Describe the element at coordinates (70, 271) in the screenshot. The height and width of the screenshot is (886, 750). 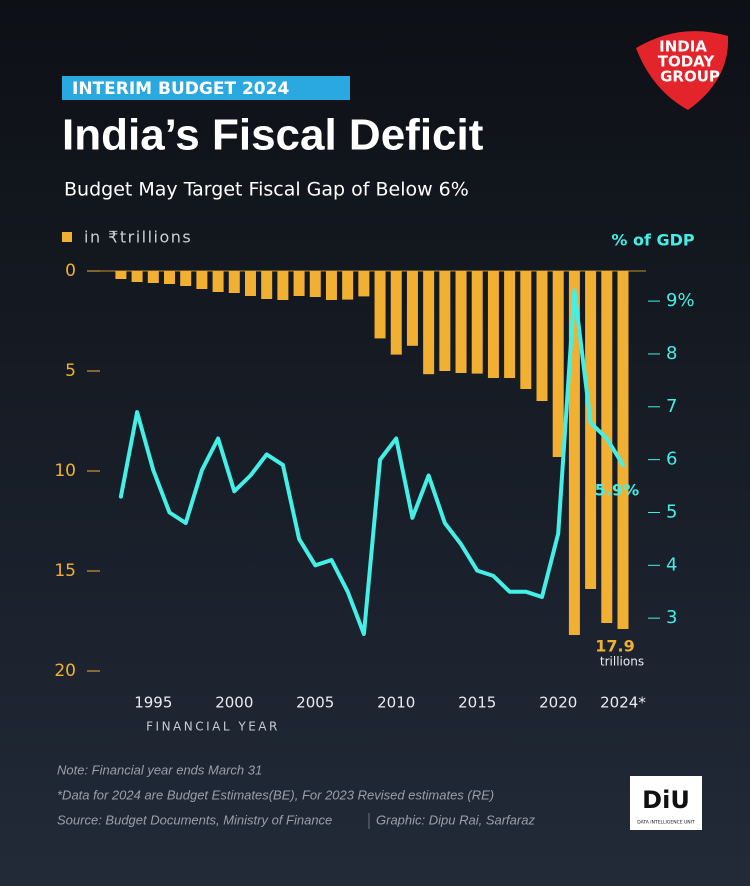
I see `y-tick-label: 0` at that location.